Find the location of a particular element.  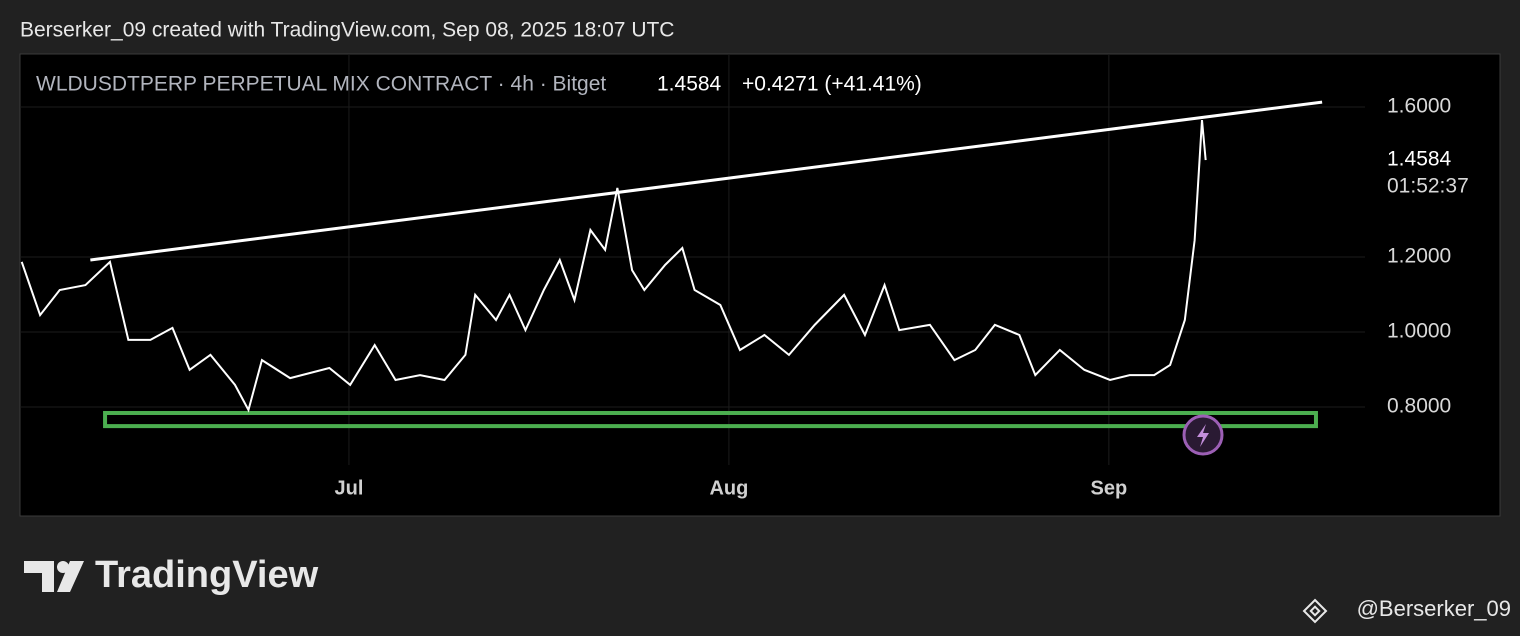

logo-text: TradingView is located at coordinates (207, 575).